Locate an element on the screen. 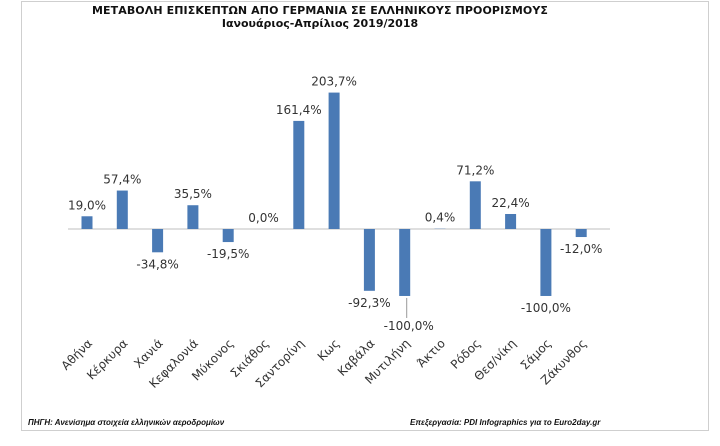  data-label-7: 161,4% is located at coordinates (299, 110).